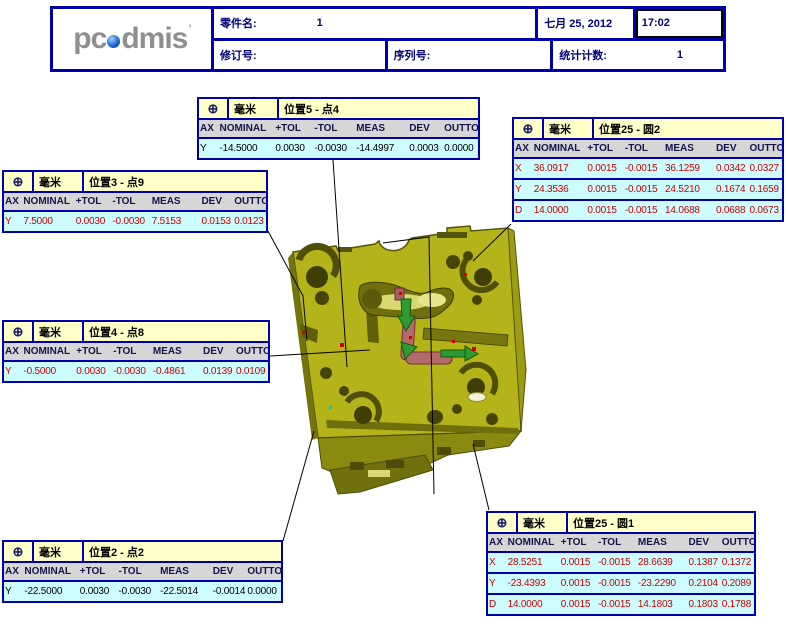 The height and width of the screenshot is (644, 786). I want to click on dim-title: 位置3 - 点9, so click(175, 181).